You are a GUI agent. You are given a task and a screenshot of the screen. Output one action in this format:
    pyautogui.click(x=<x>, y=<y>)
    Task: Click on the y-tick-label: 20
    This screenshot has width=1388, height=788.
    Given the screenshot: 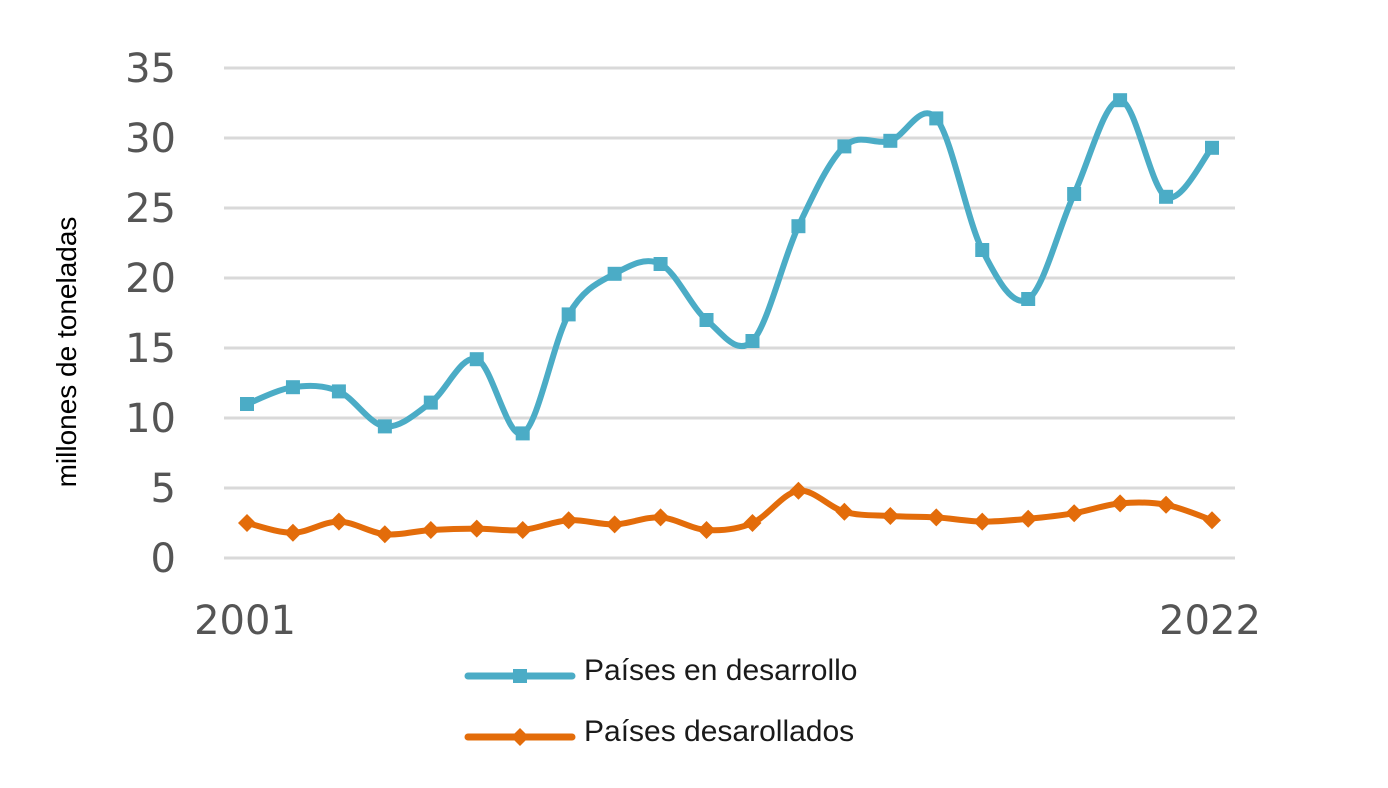 What is the action you would take?
    pyautogui.click(x=150, y=279)
    